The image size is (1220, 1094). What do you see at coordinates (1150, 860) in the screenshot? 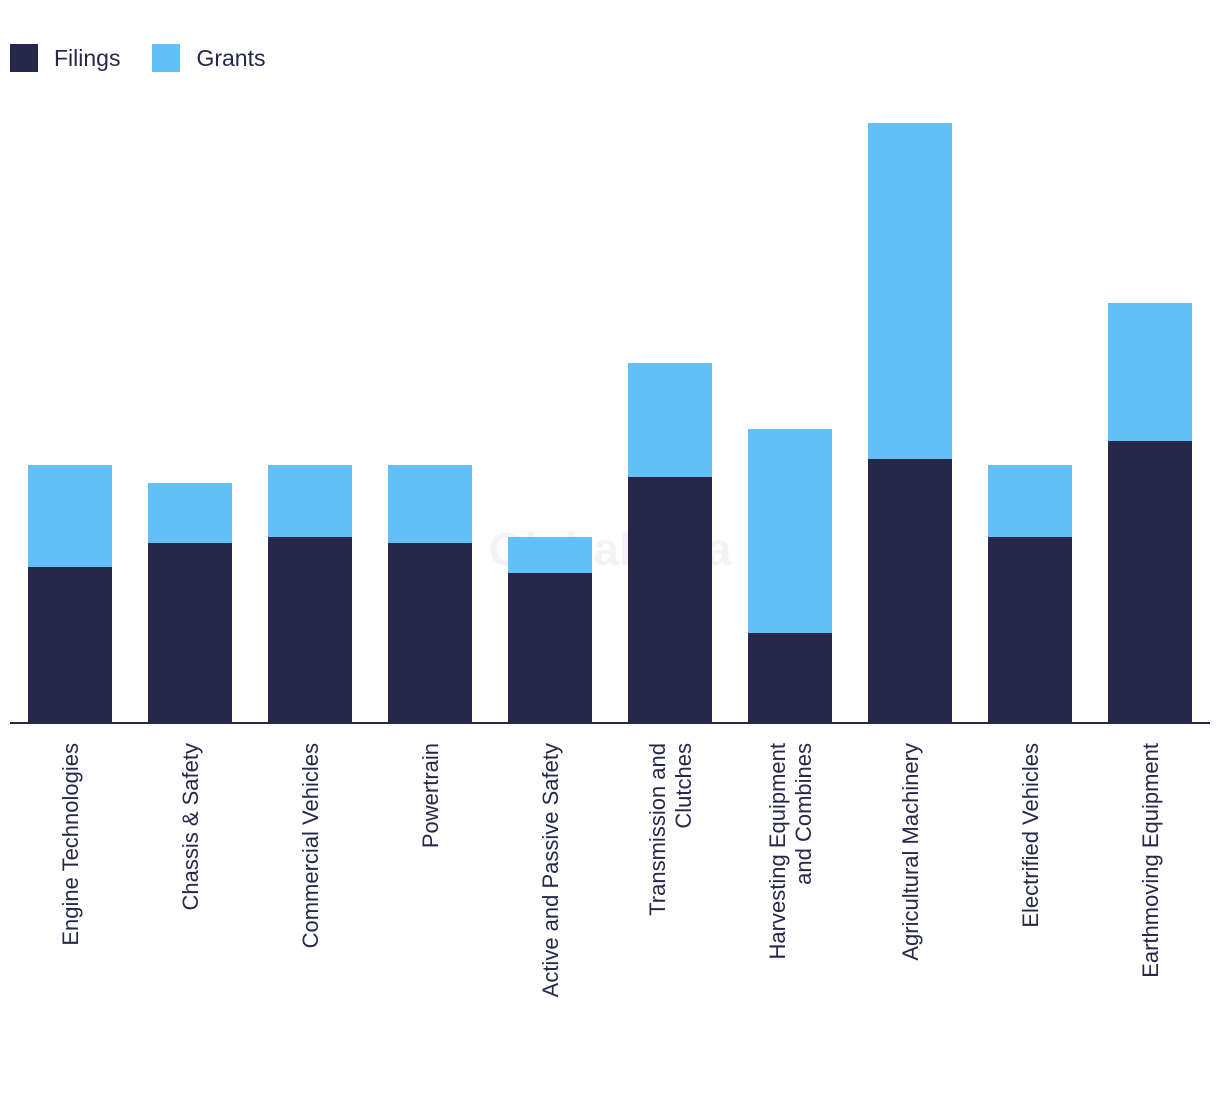
I see `x-tick-label-earthmoving-equipment: Earthmoving Equipment` at bounding box center [1150, 860].